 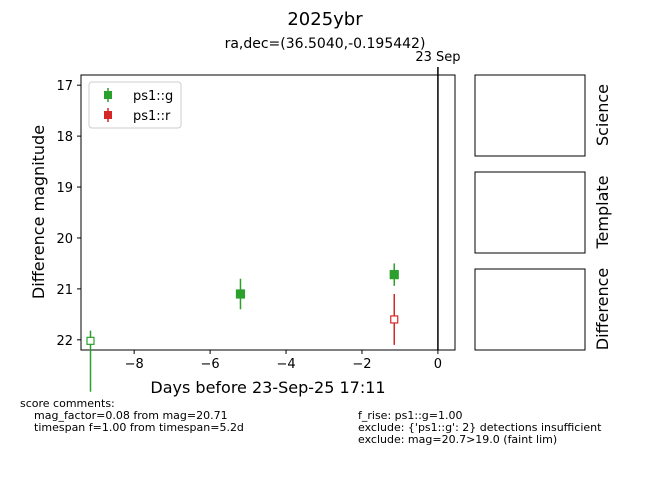 What do you see at coordinates (64, 290) in the screenshot?
I see `y-tick-label: 21` at bounding box center [64, 290].